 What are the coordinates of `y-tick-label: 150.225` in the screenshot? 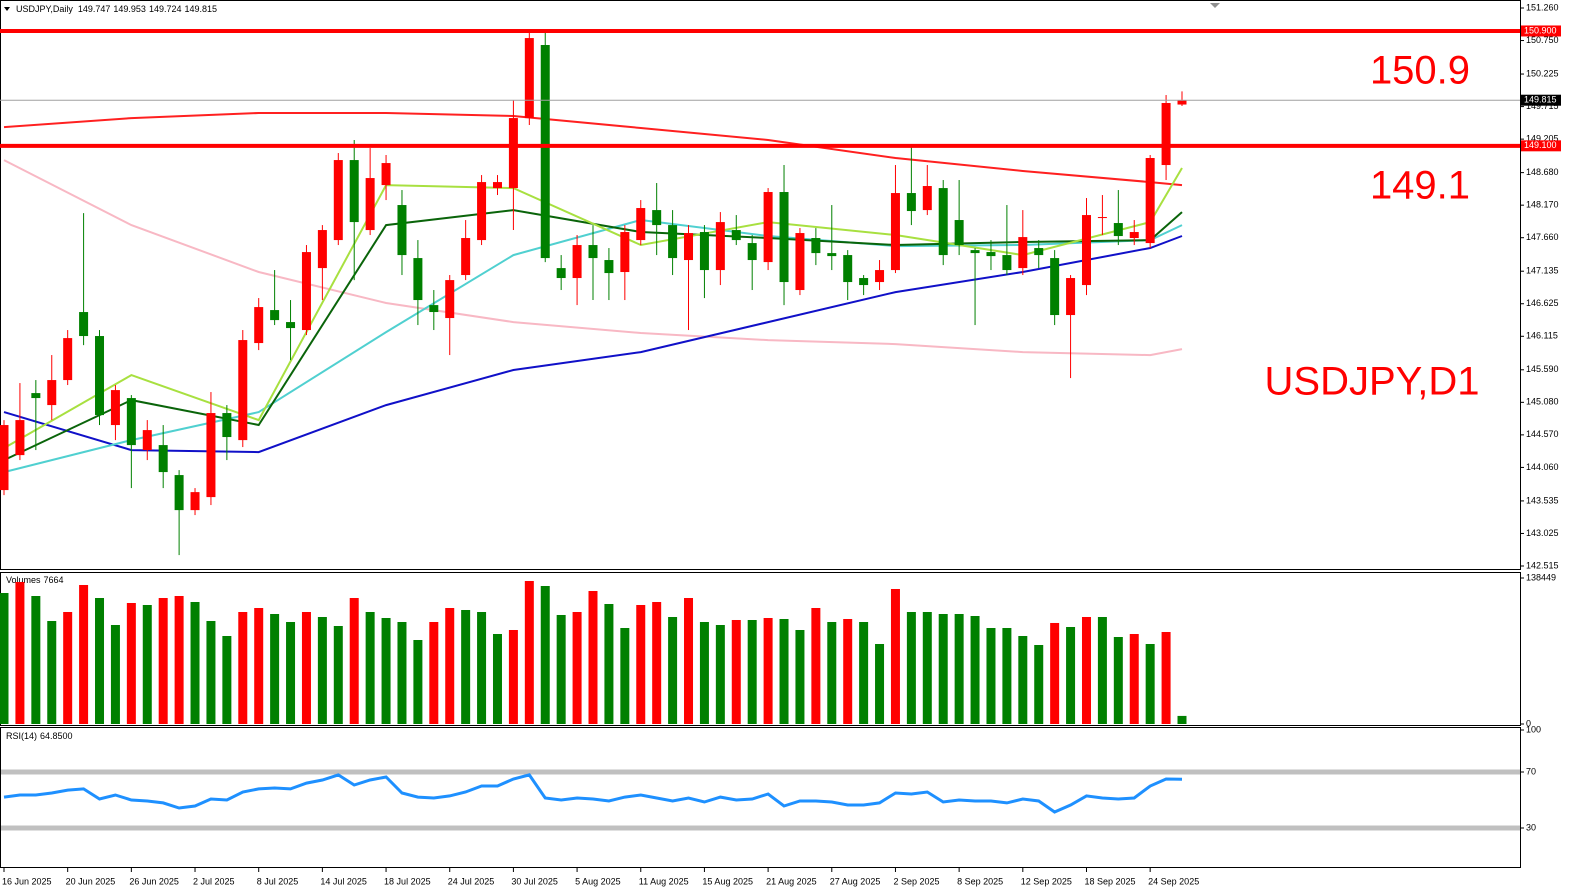 It's located at (1542, 73).